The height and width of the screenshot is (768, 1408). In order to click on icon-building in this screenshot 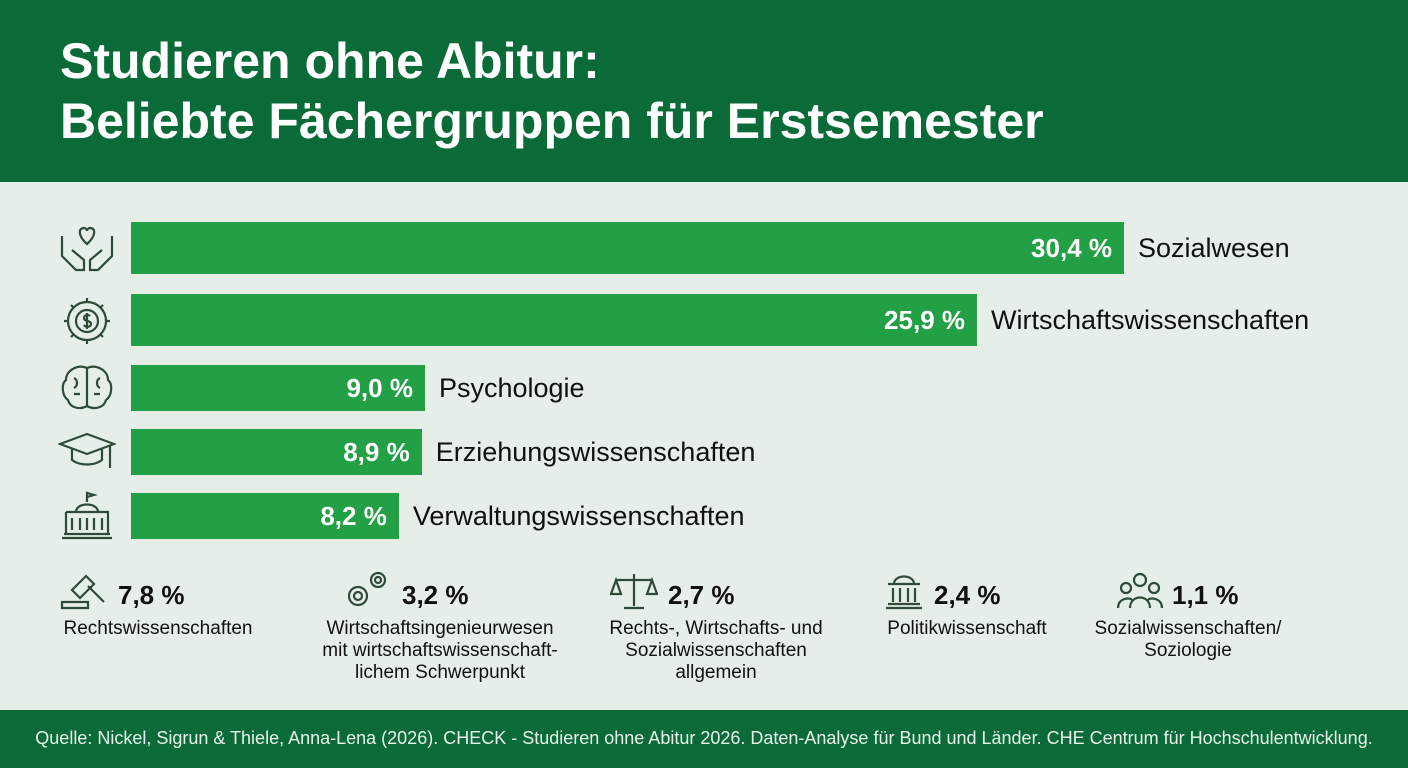, I will do `click(87, 515)`.